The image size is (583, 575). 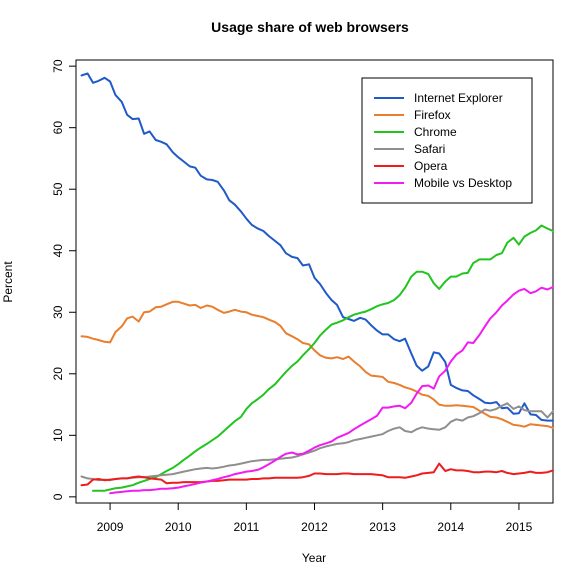 What do you see at coordinates (519, 527) in the screenshot?
I see `x-tick-label: 2015` at bounding box center [519, 527].